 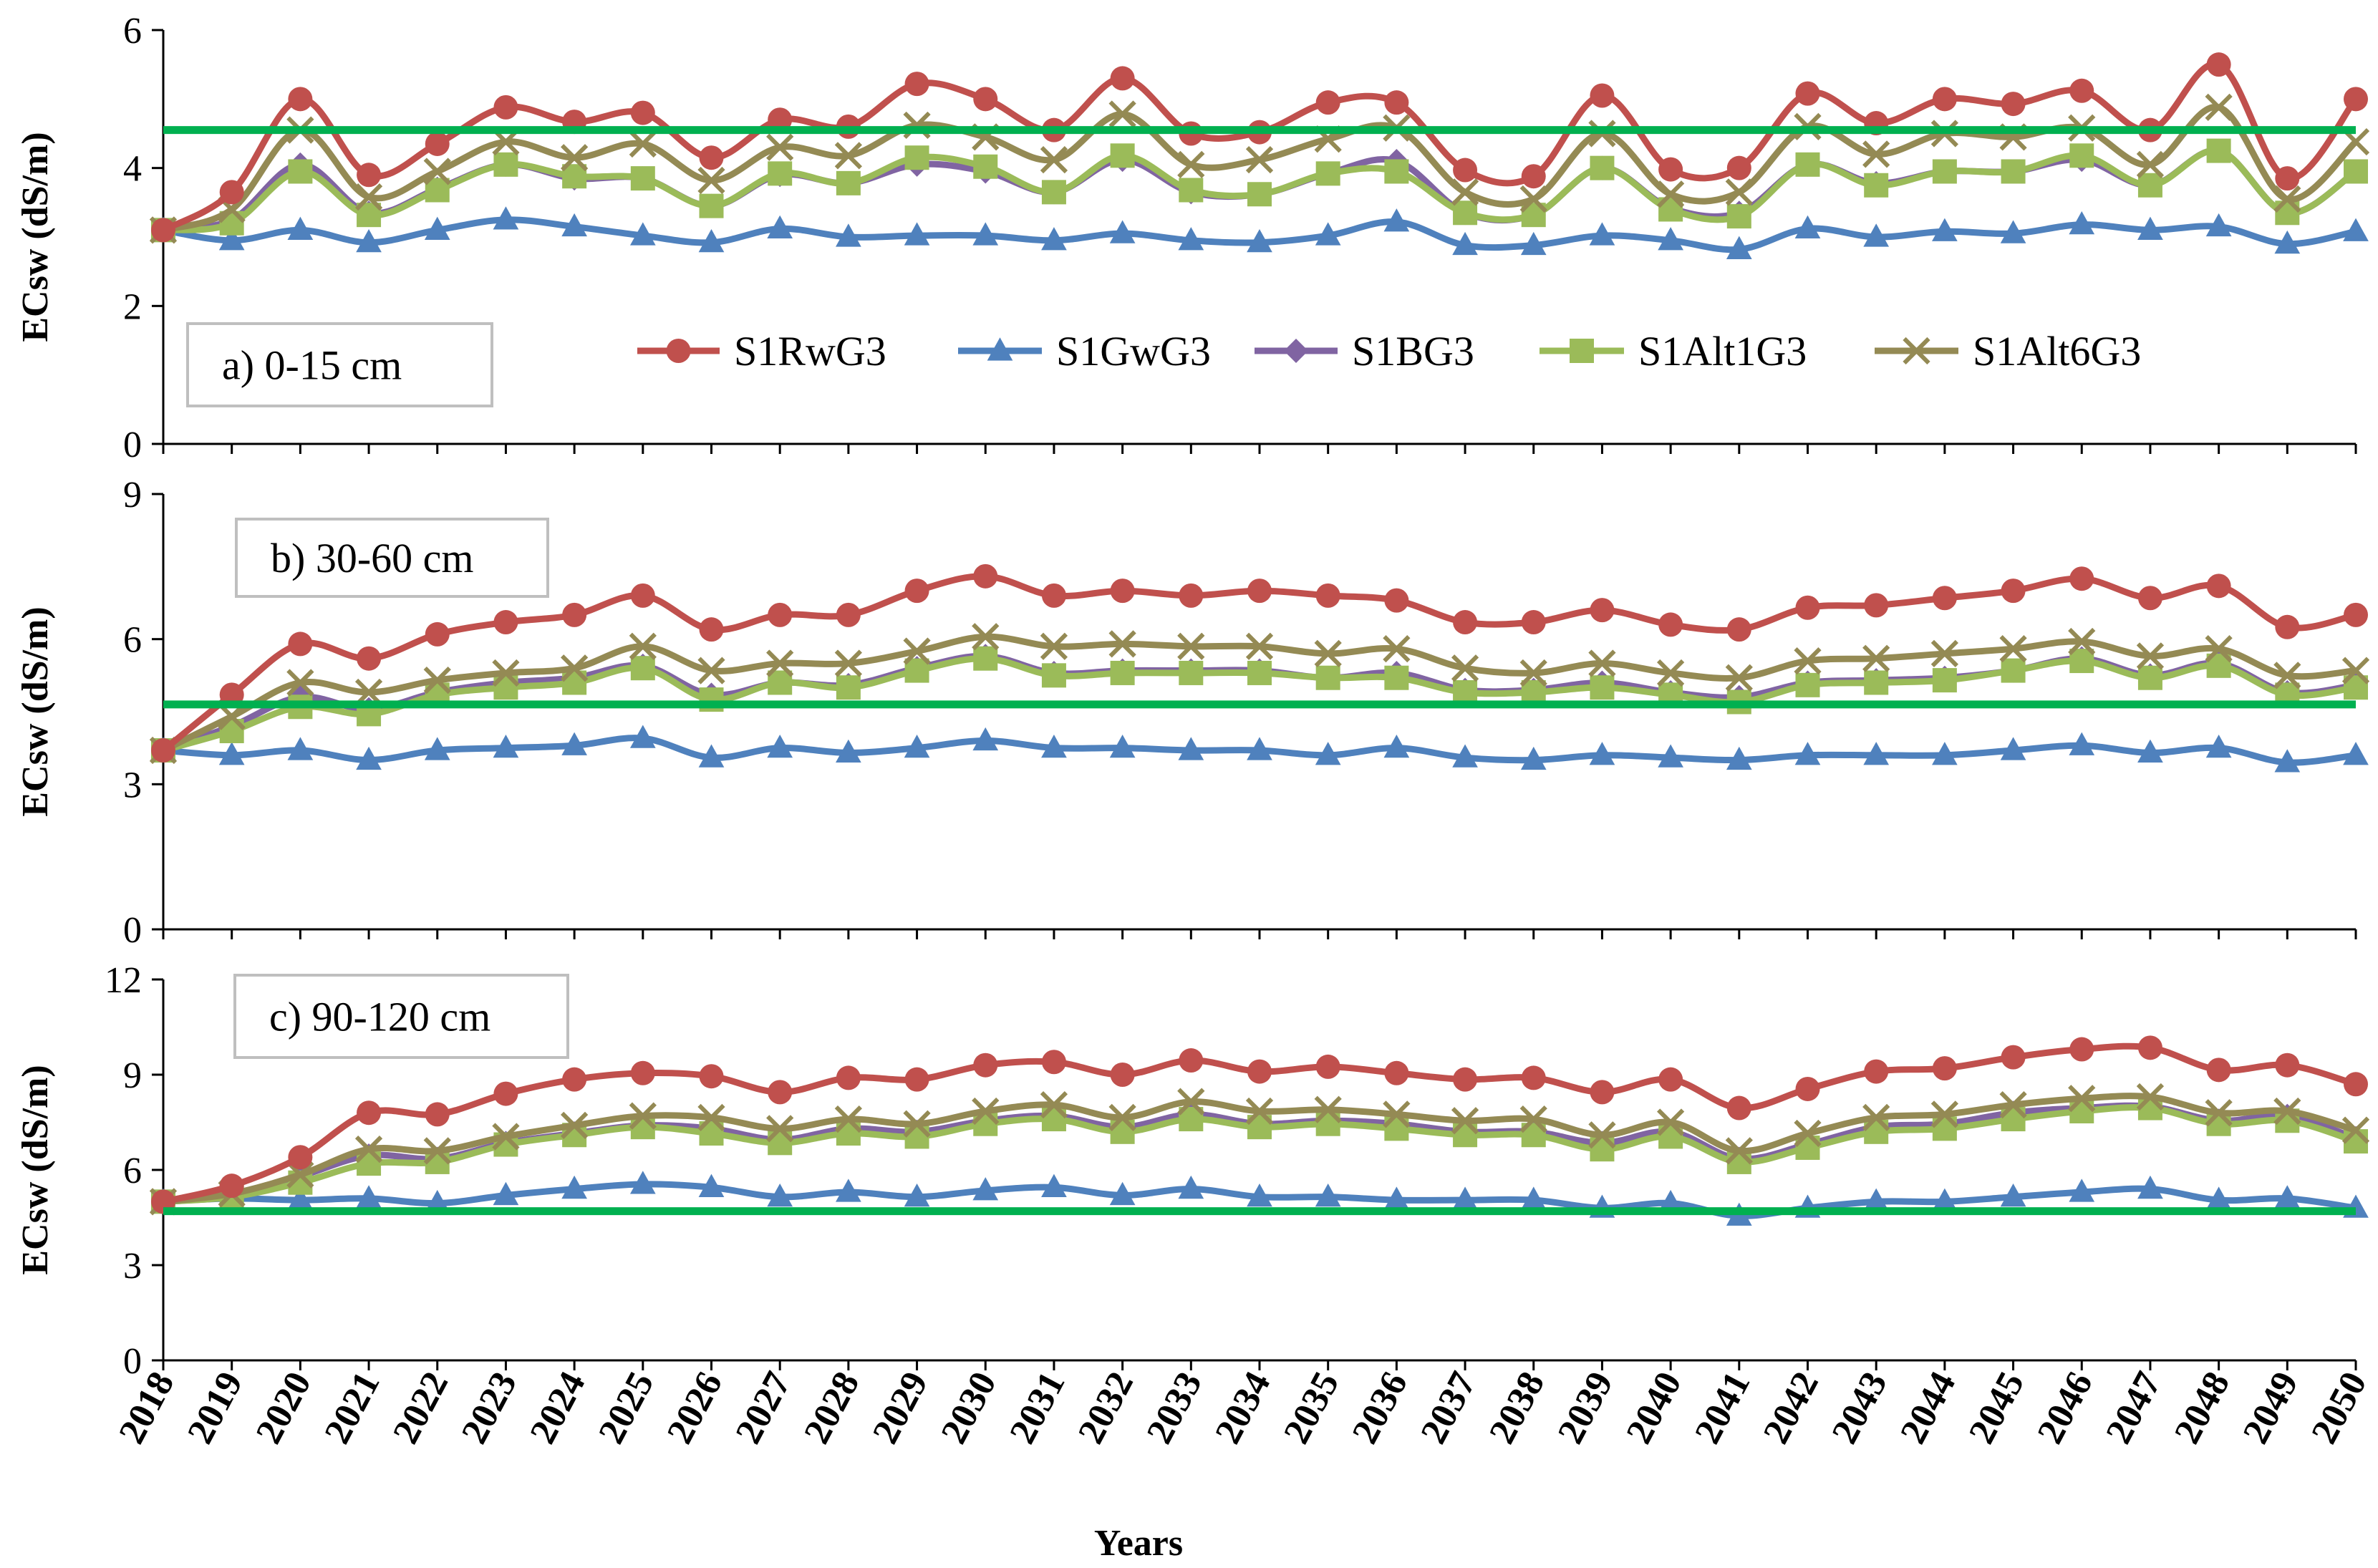 What do you see at coordinates (642, 234) in the screenshot?
I see `point-S1GwG3-2025` at bounding box center [642, 234].